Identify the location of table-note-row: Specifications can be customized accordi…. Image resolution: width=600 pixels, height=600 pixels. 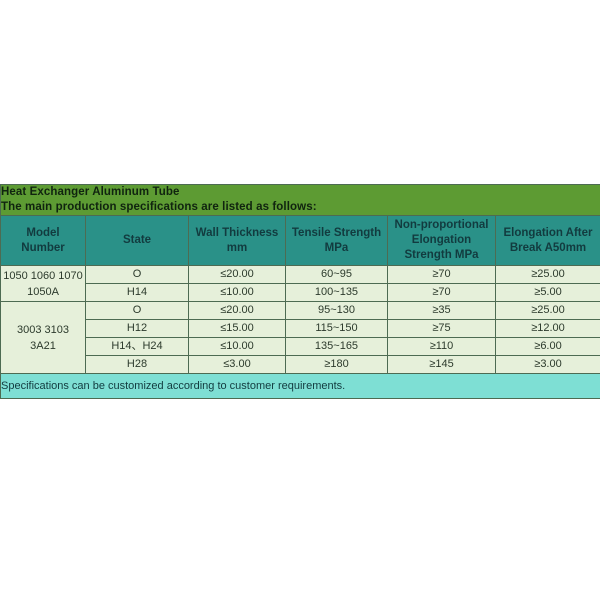
(300, 386).